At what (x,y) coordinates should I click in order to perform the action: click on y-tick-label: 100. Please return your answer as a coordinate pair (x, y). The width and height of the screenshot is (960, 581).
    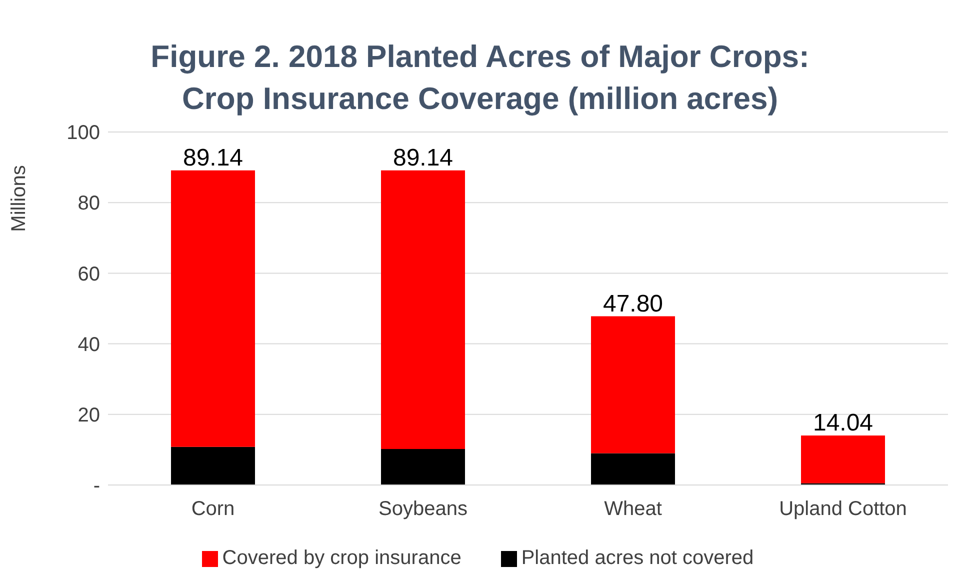
    Looking at the image, I should click on (83, 133).